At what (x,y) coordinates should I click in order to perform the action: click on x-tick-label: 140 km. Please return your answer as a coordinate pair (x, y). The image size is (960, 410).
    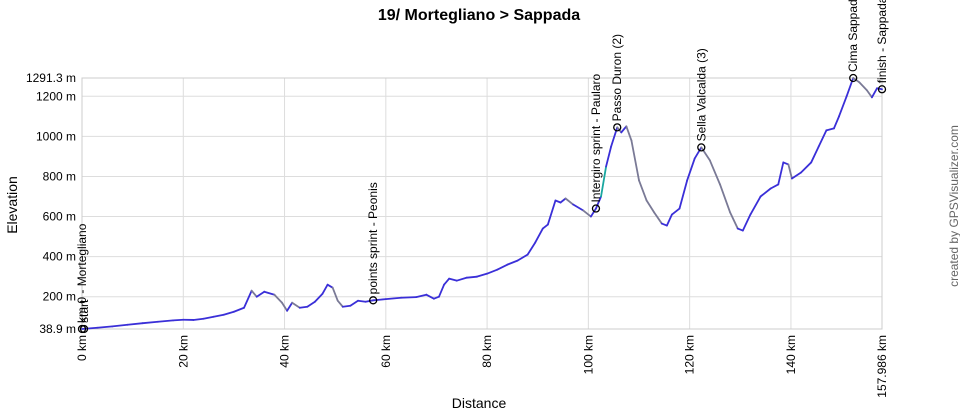
    Looking at the image, I should click on (791, 354).